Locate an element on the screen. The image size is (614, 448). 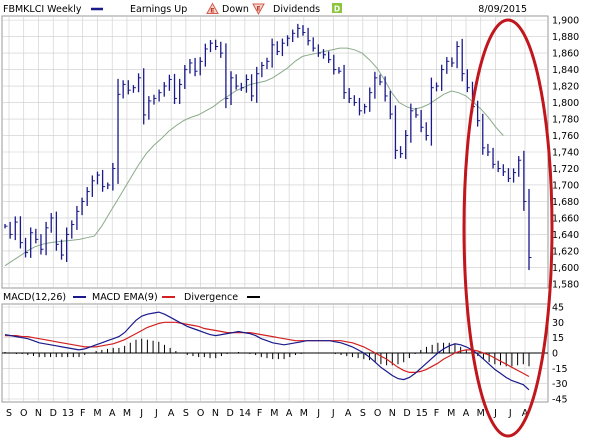
x-axis: S O N D 13 F M A M J J A S O N D 14 F M A M J J A S O N D 15 F M A M J J A is located at coordinates (267, 413).